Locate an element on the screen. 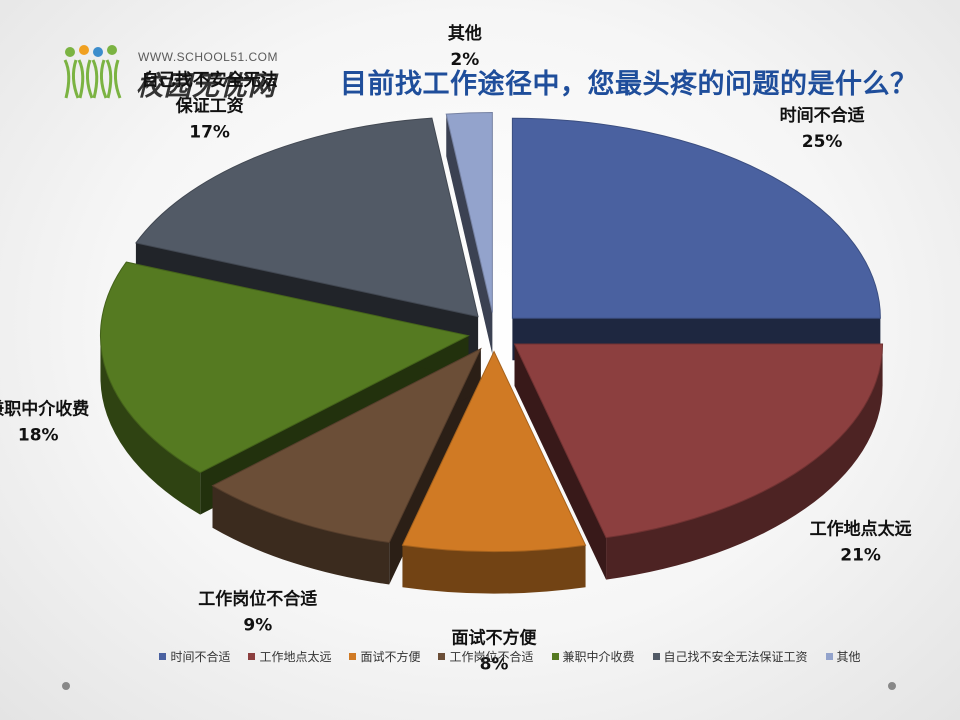 The image size is (960, 720). legend-item-3: 工作岗位不合适 is located at coordinates (486, 656).